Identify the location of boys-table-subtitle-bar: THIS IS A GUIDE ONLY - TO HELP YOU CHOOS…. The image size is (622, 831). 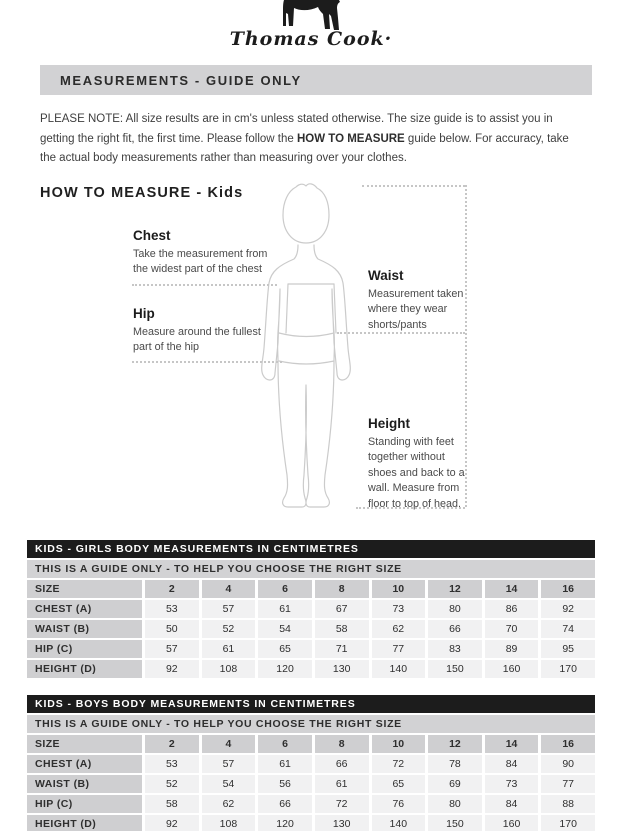
(311, 723).